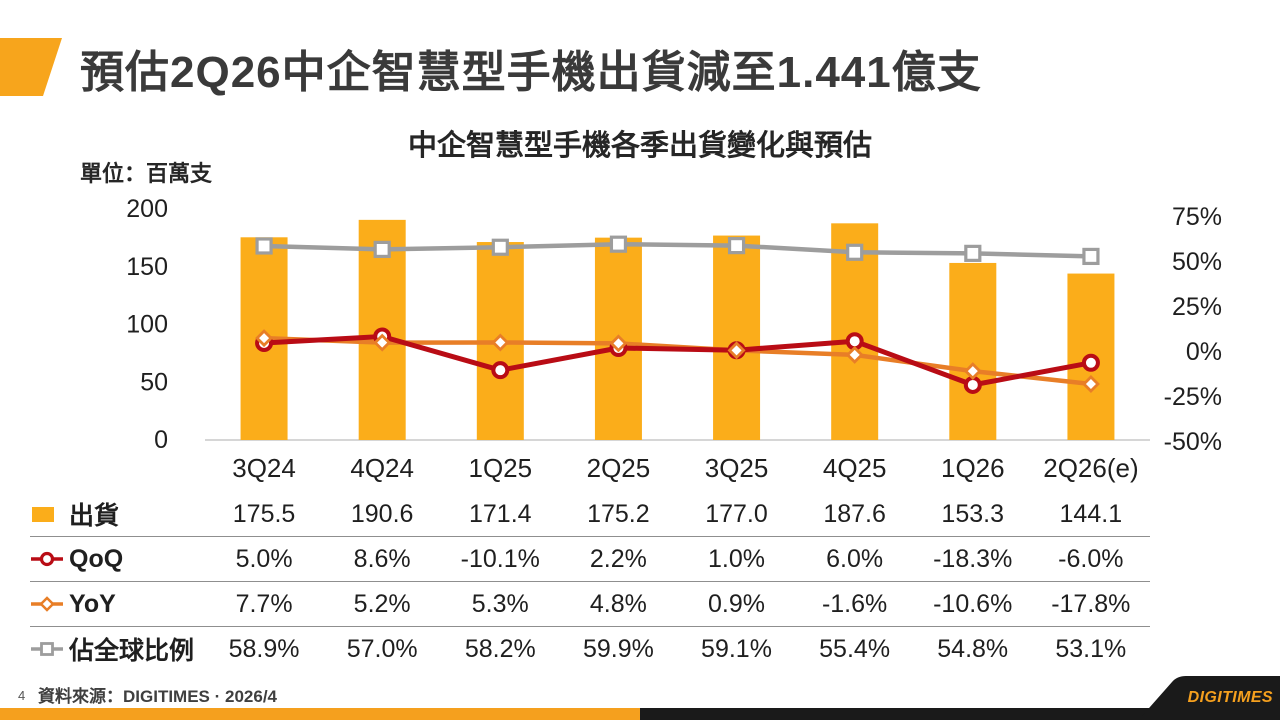  I want to click on cell-shipments-2Q26(e): 144.1, so click(1091, 513).